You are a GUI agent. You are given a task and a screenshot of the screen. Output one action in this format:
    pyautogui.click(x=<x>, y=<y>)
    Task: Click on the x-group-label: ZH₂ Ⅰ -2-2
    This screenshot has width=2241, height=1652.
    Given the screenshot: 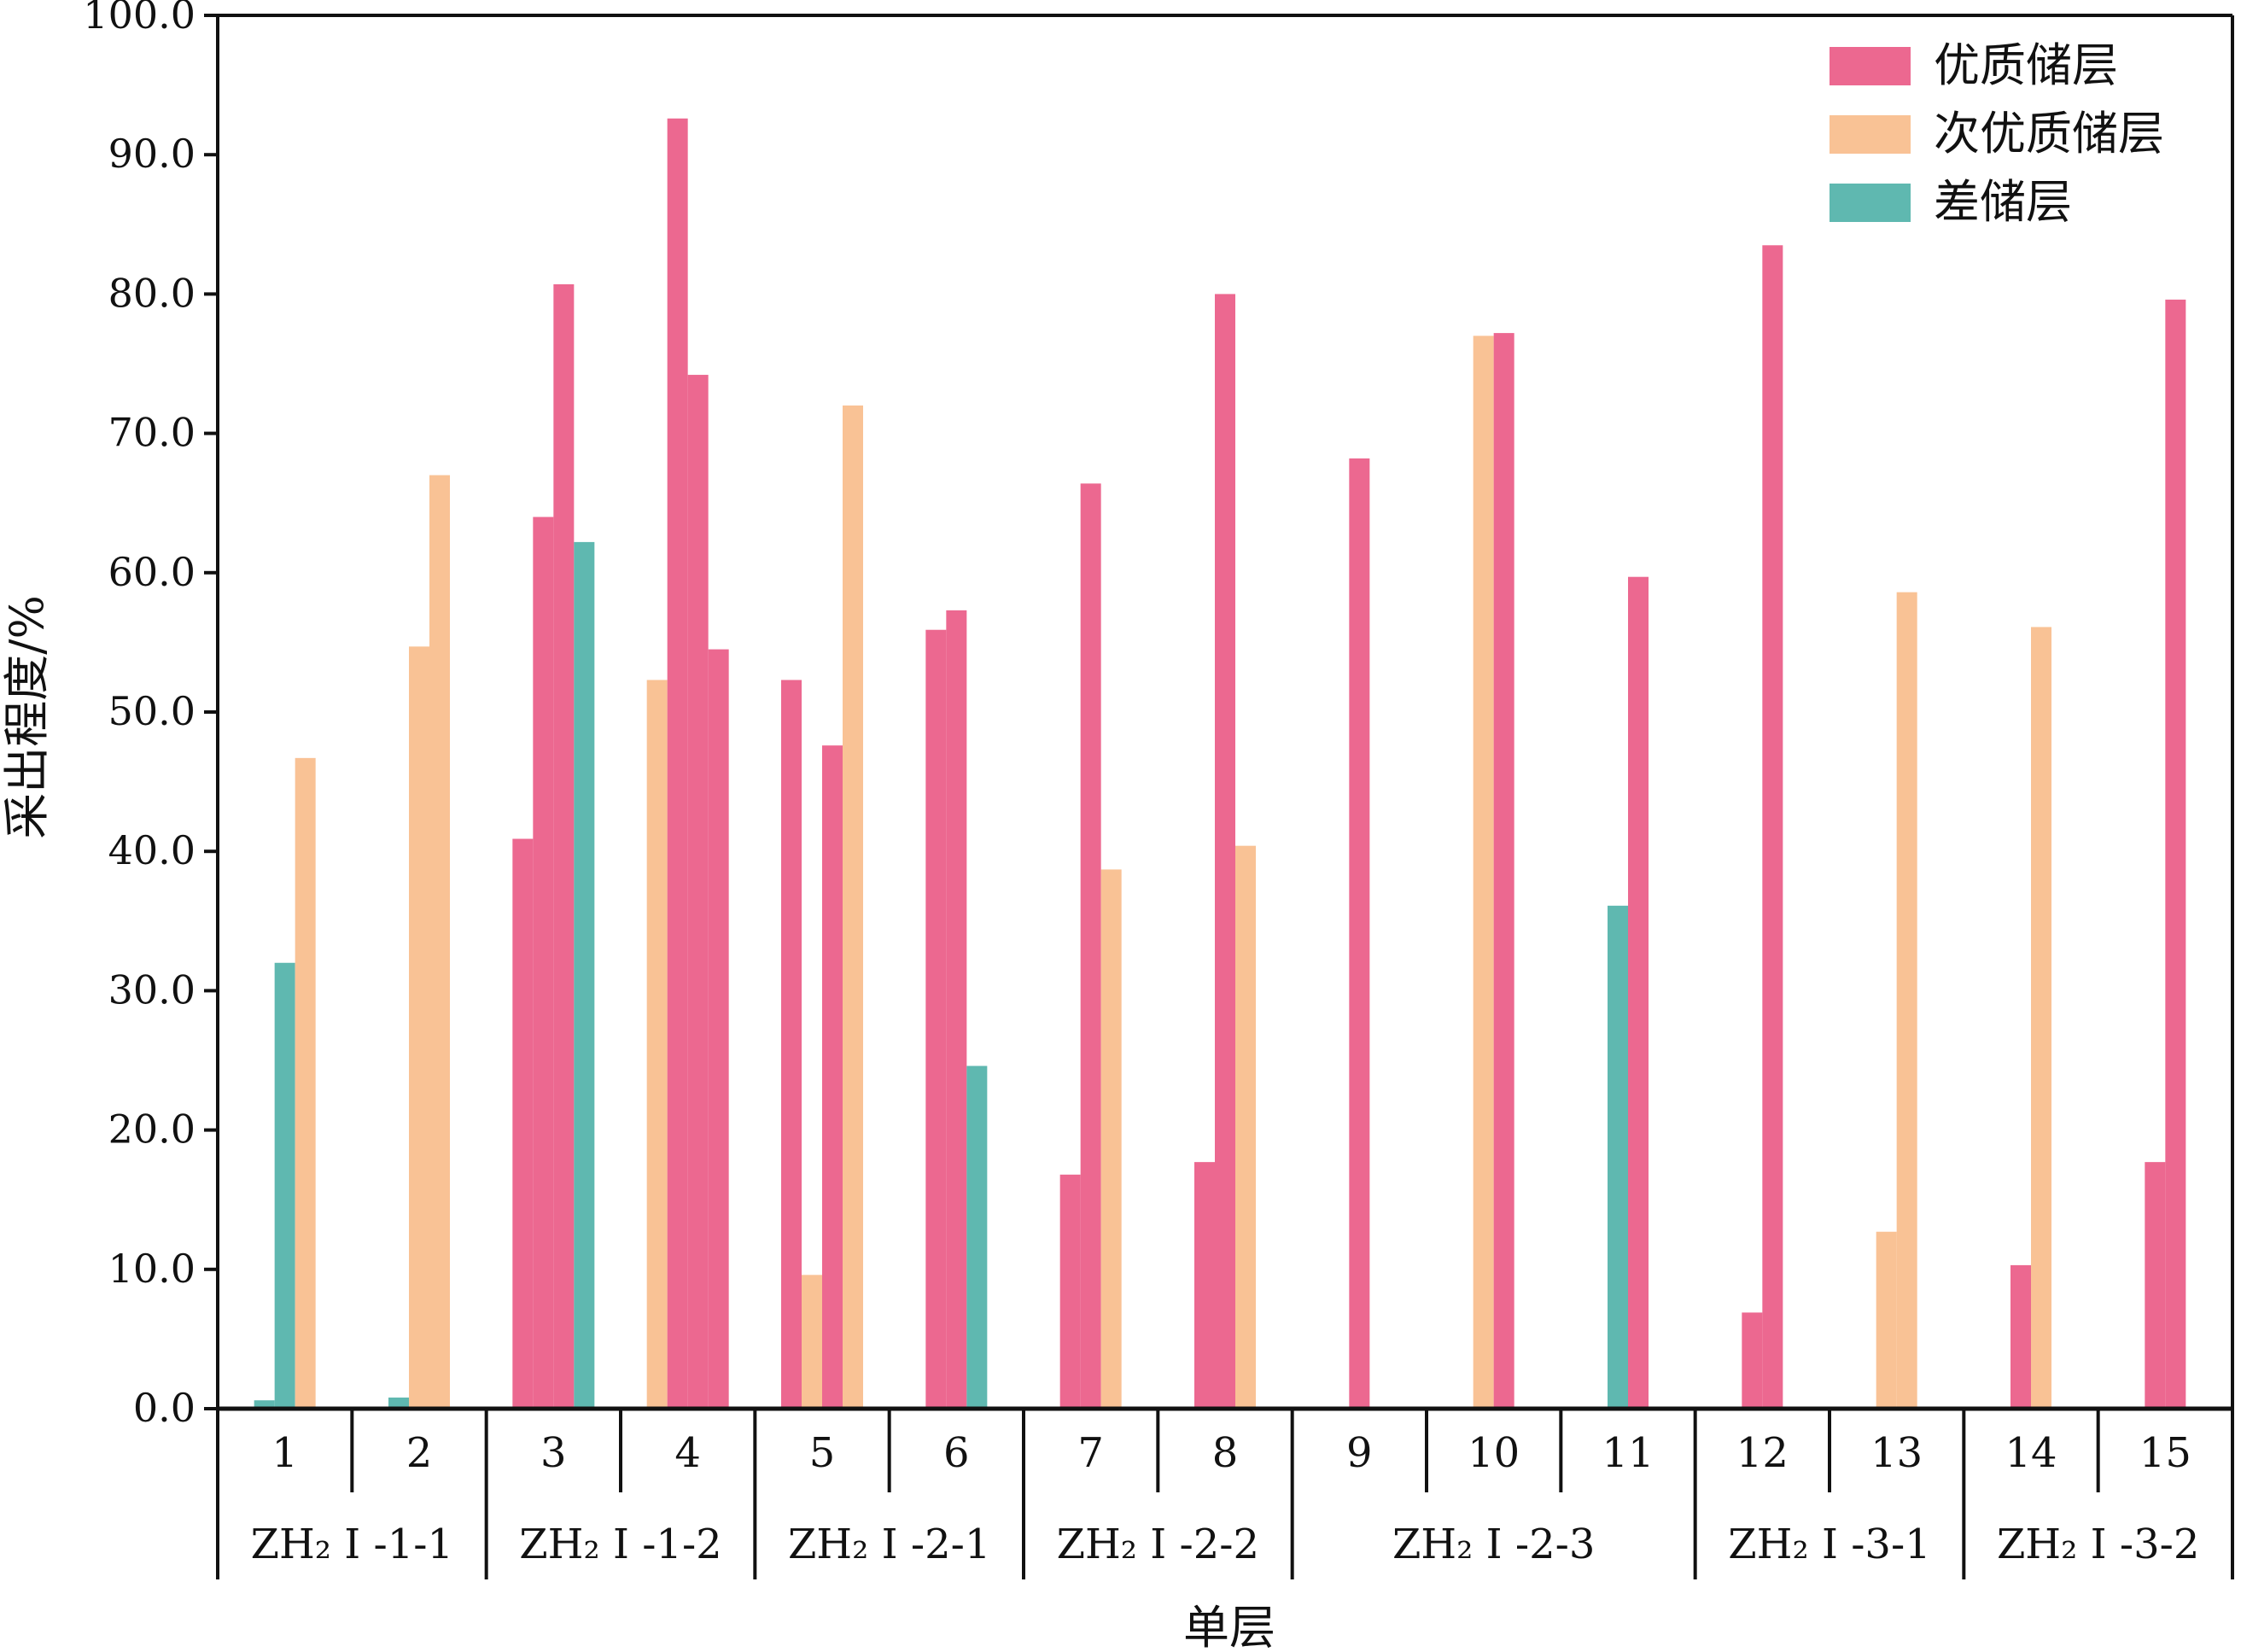 What is the action you would take?
    pyautogui.click(x=1158, y=1544)
    